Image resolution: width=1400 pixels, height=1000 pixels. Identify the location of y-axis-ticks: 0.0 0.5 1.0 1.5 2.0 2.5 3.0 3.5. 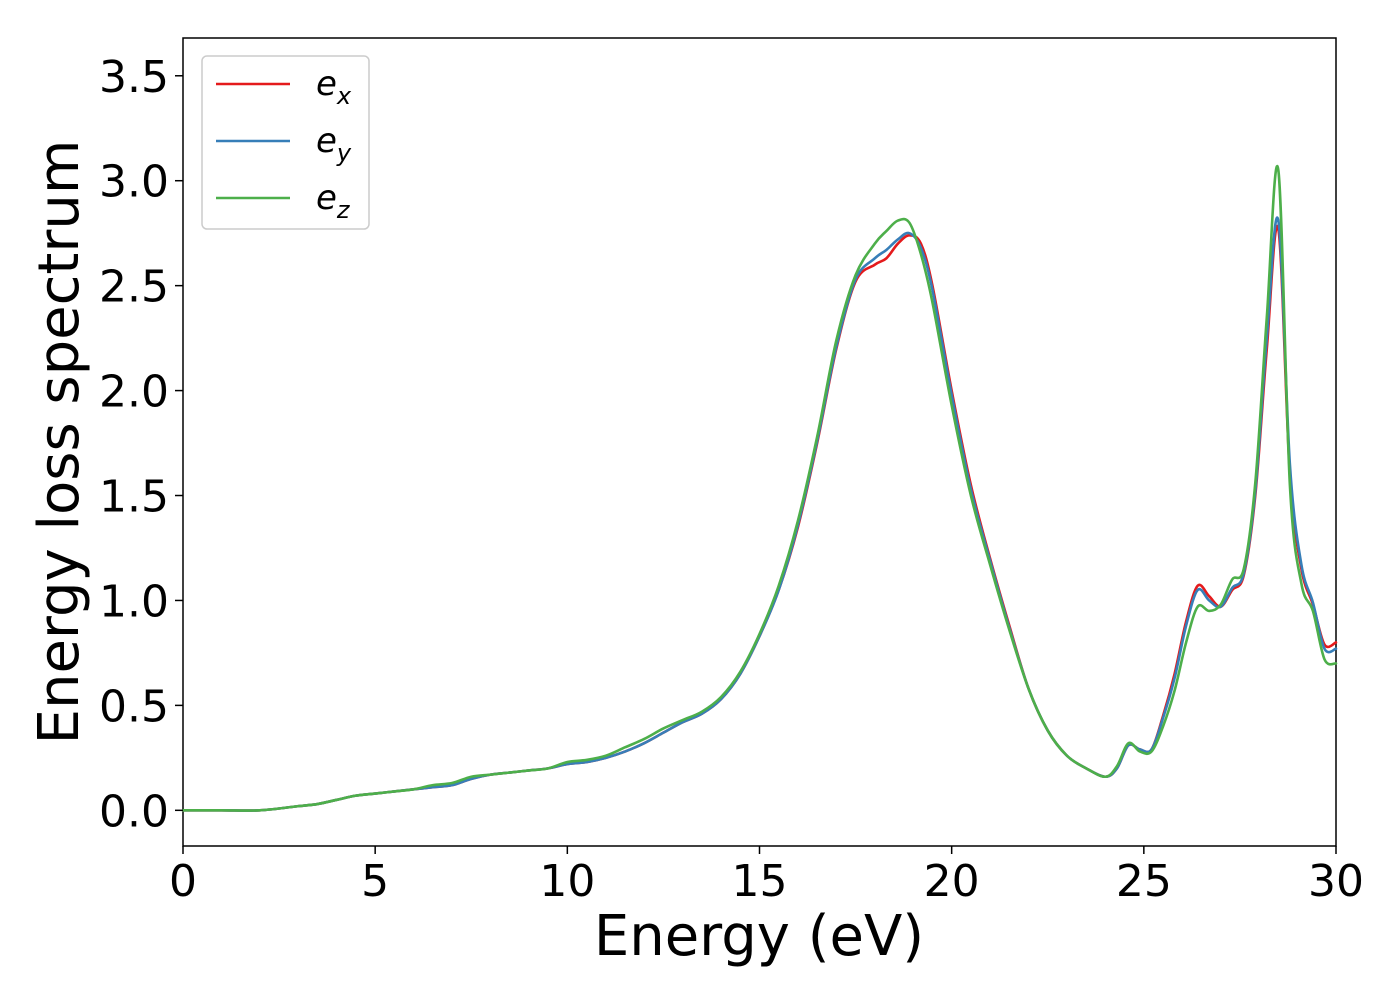
(141, 444).